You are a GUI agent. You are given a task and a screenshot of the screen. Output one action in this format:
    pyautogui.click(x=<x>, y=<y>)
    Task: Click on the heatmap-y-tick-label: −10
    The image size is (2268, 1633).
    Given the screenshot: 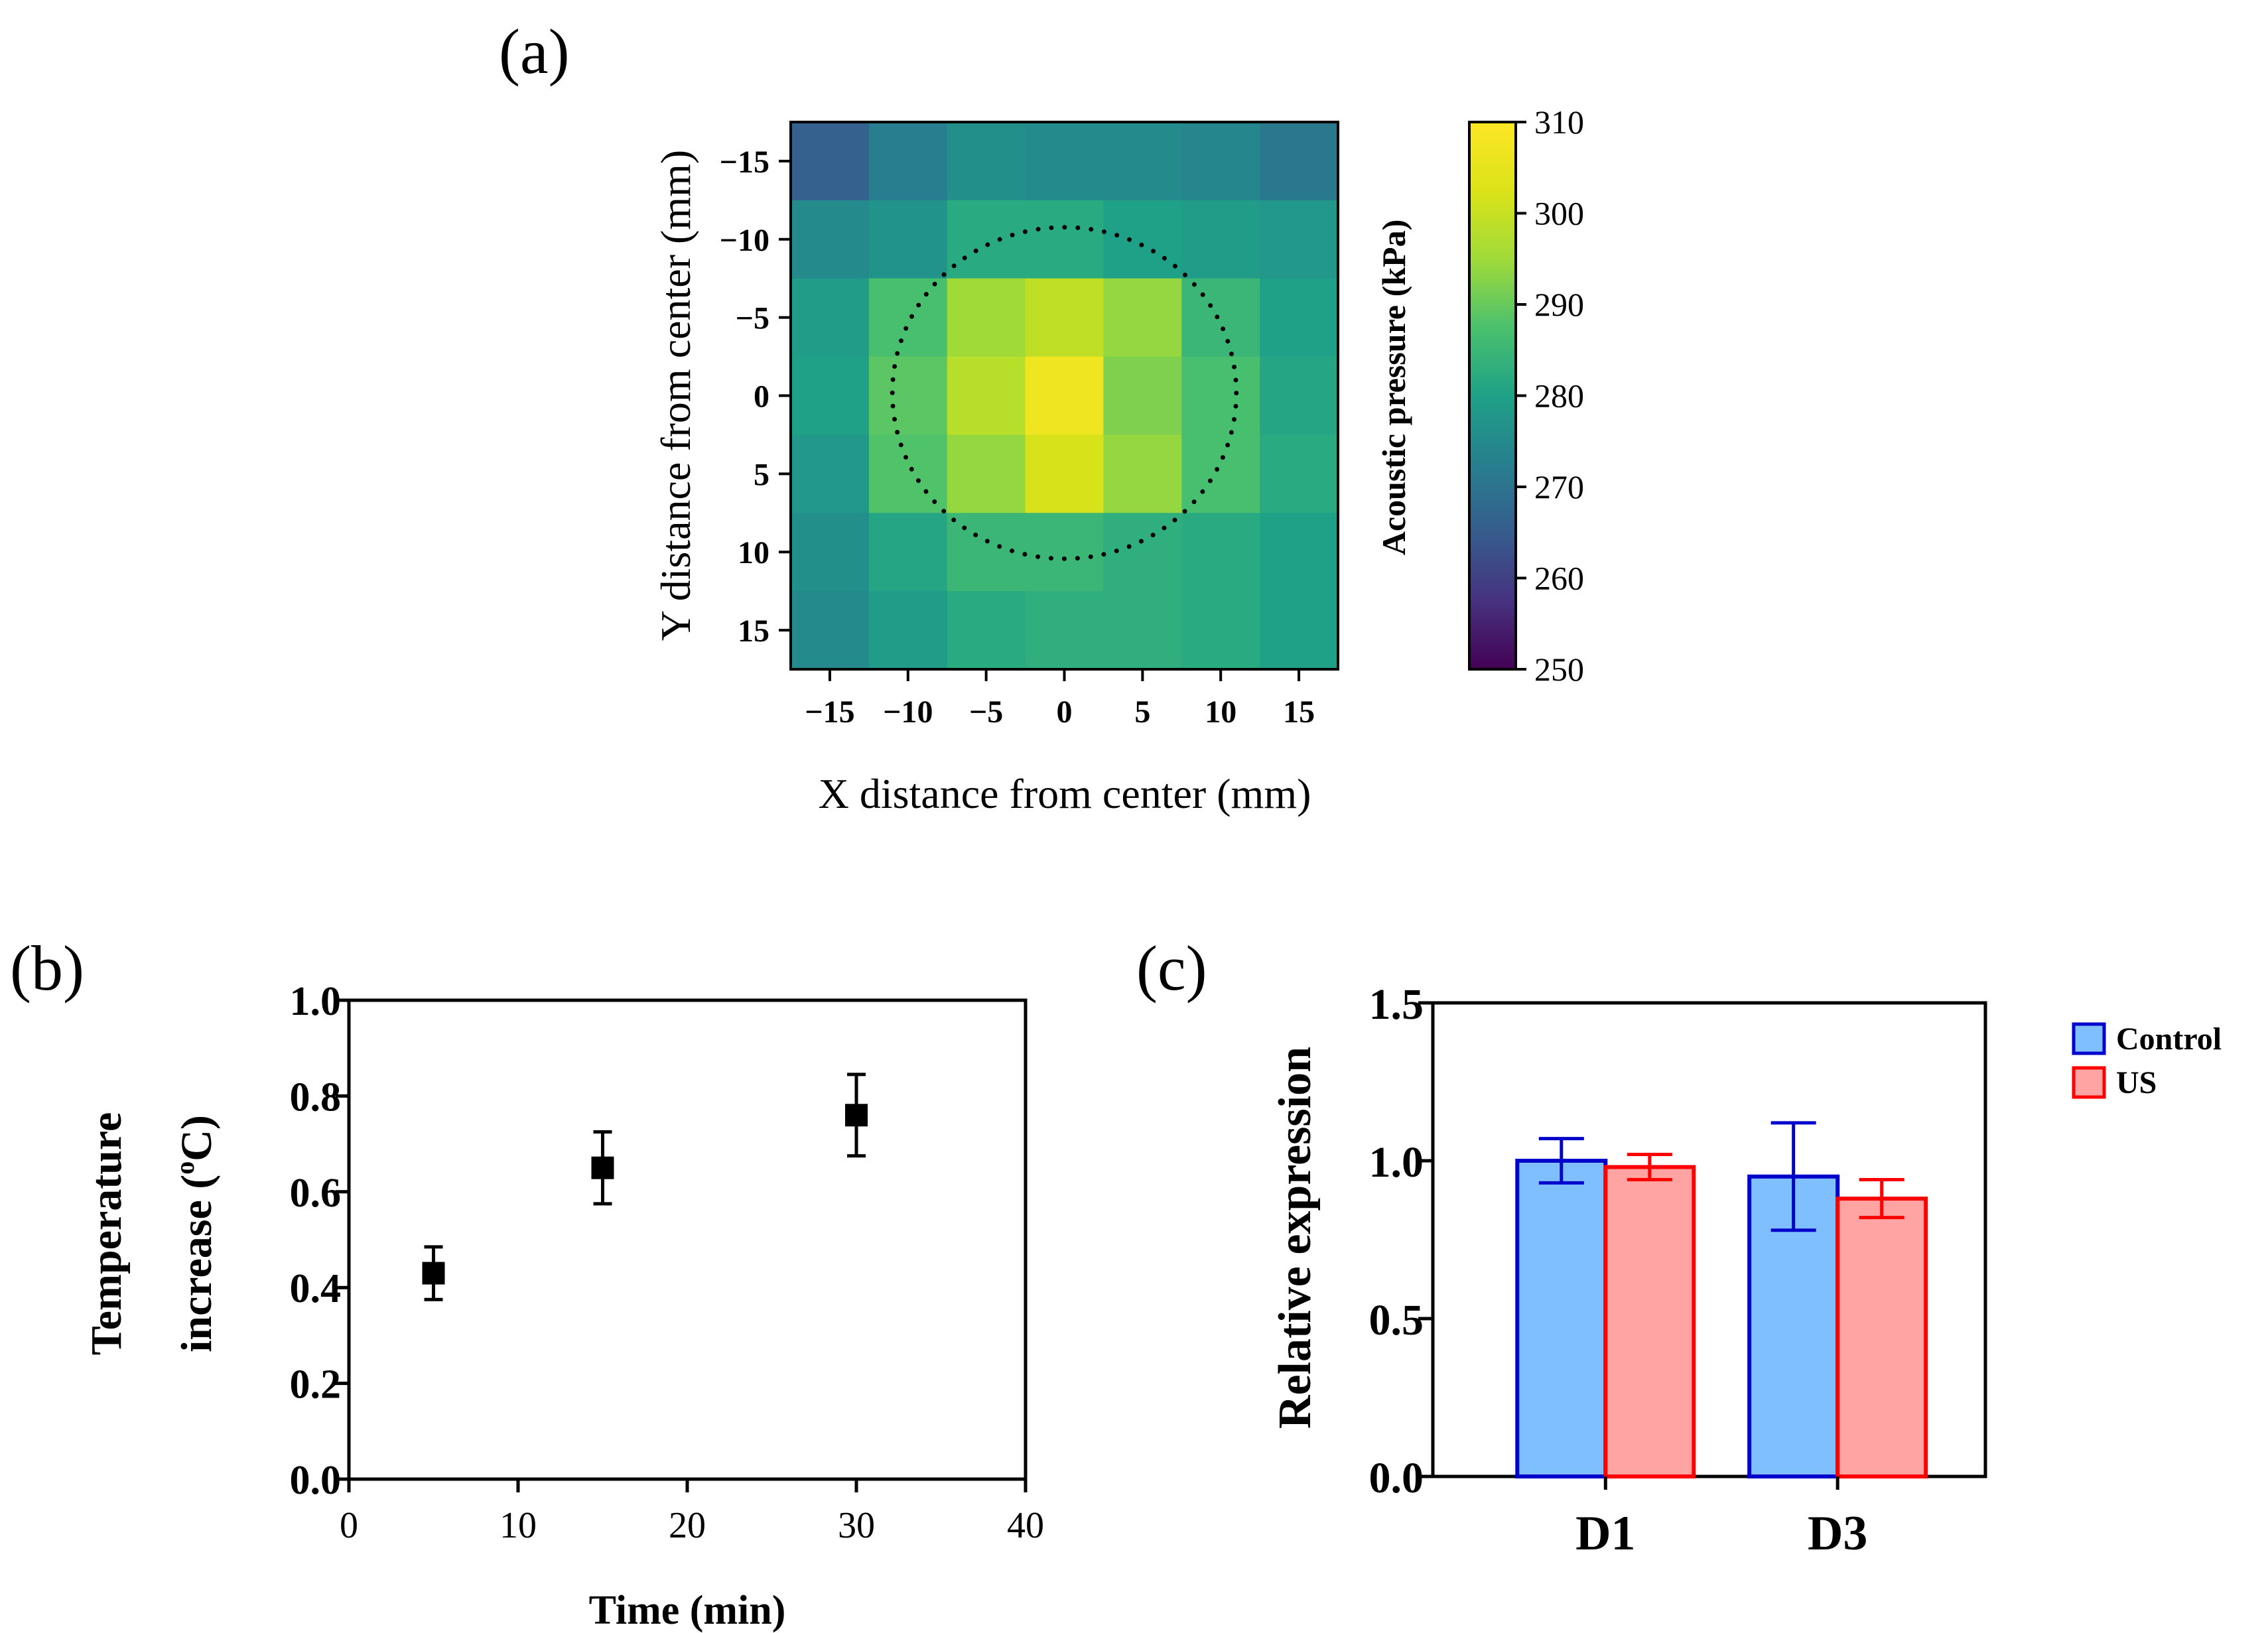 What is the action you would take?
    pyautogui.click(x=745, y=240)
    